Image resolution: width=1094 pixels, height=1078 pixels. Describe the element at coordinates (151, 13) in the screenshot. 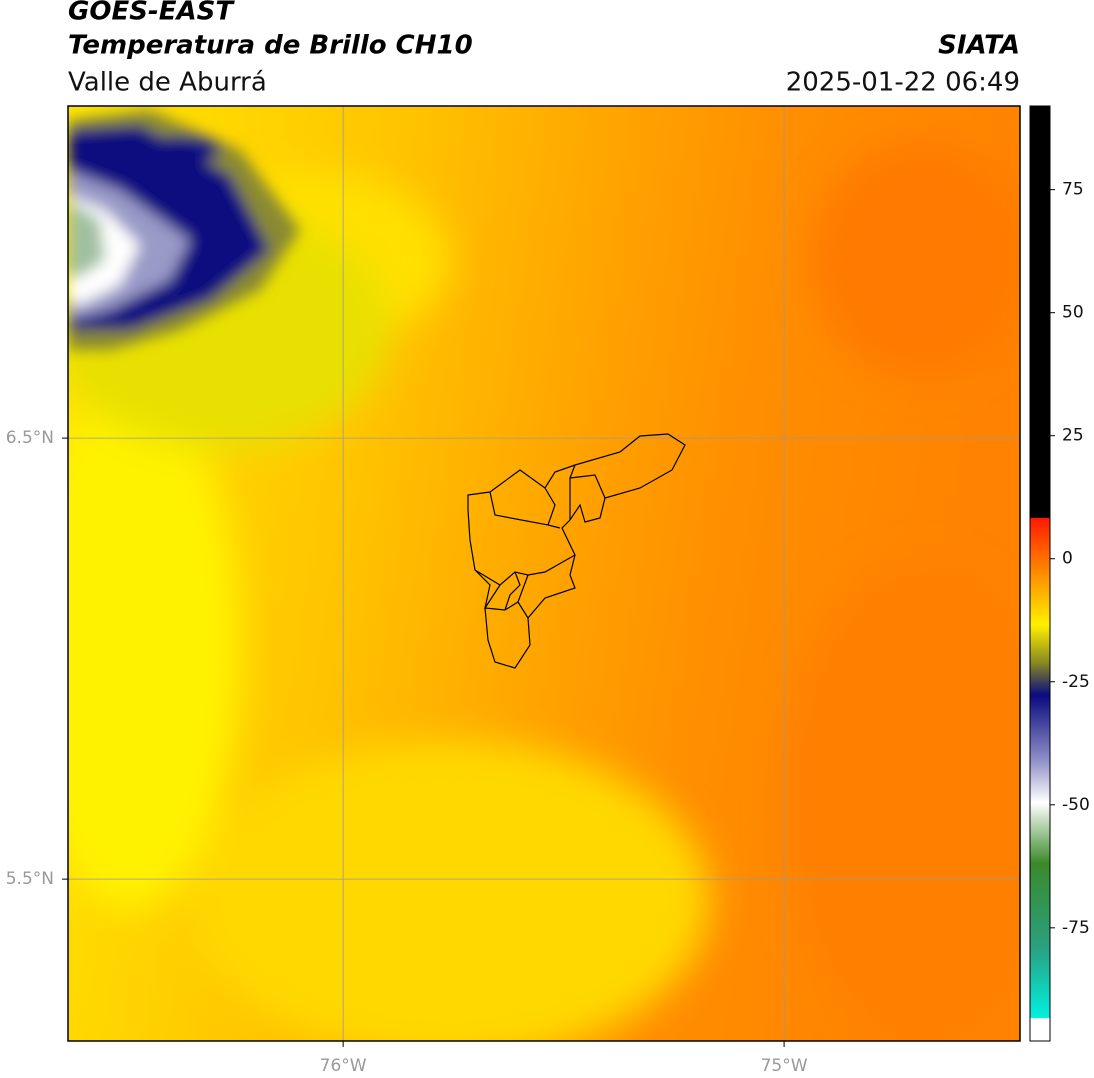

I see `satellite-title: GOES-EAST` at that location.